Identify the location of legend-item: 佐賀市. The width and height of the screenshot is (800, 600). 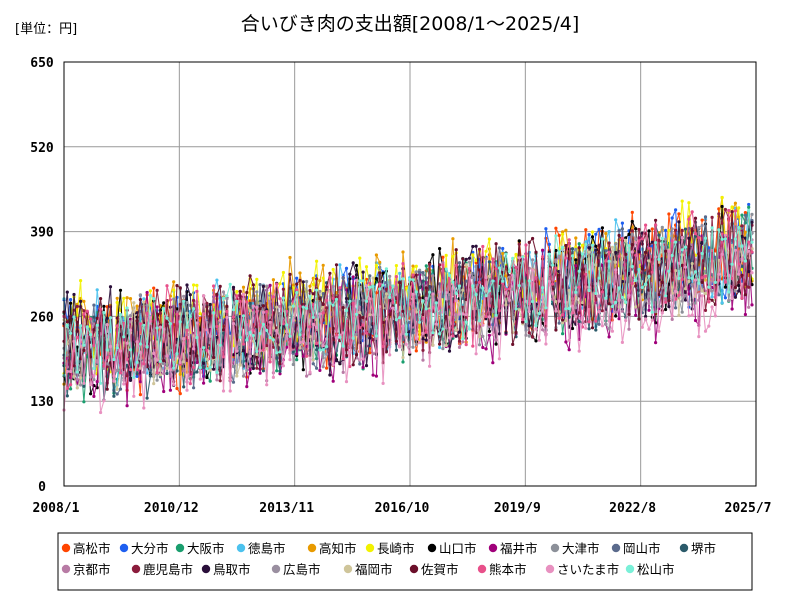
(434, 569).